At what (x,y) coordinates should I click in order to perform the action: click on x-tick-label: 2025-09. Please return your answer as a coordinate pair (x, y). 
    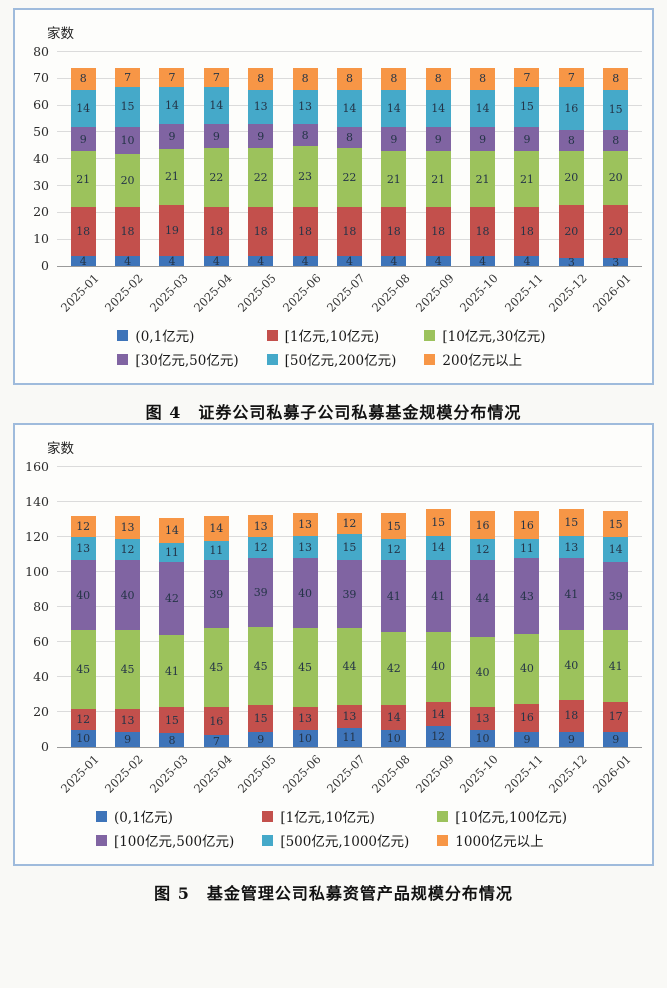
    Looking at the image, I should click on (434, 293).